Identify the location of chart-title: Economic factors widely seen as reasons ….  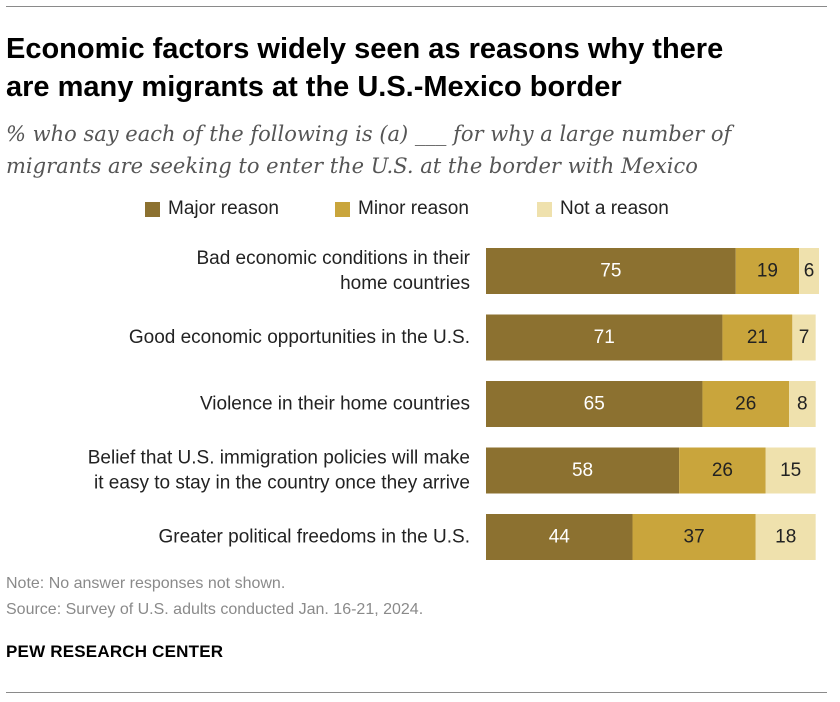
(416, 68).